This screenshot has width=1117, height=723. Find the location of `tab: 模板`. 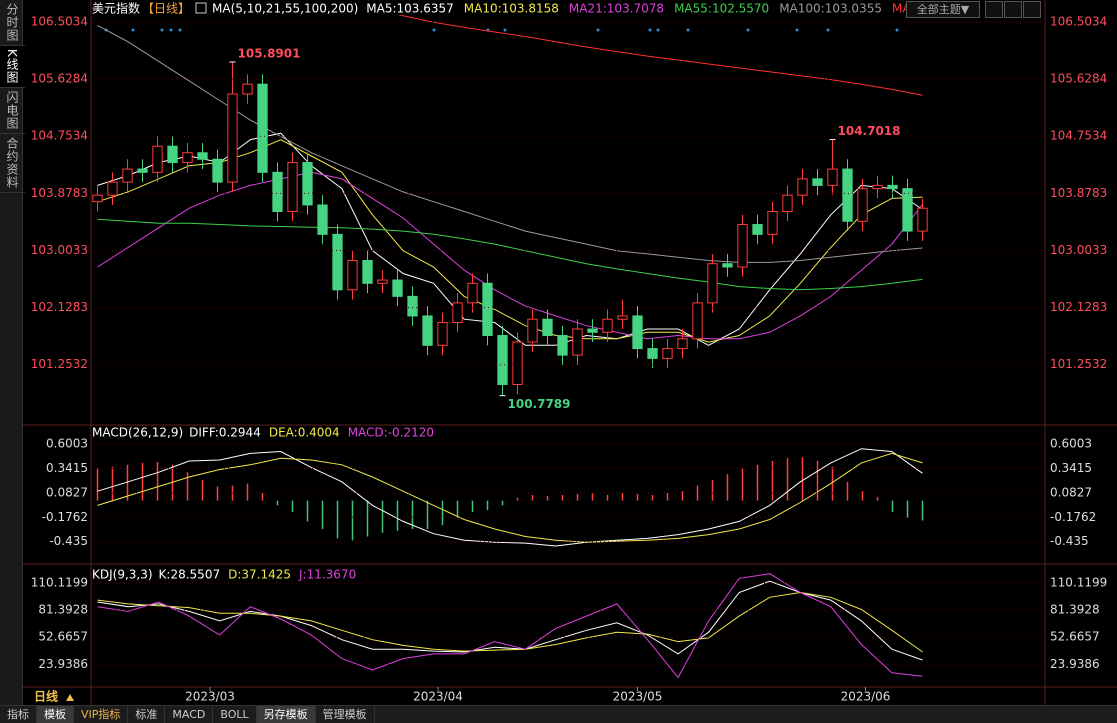

tab: 模板 is located at coordinates (55, 714).